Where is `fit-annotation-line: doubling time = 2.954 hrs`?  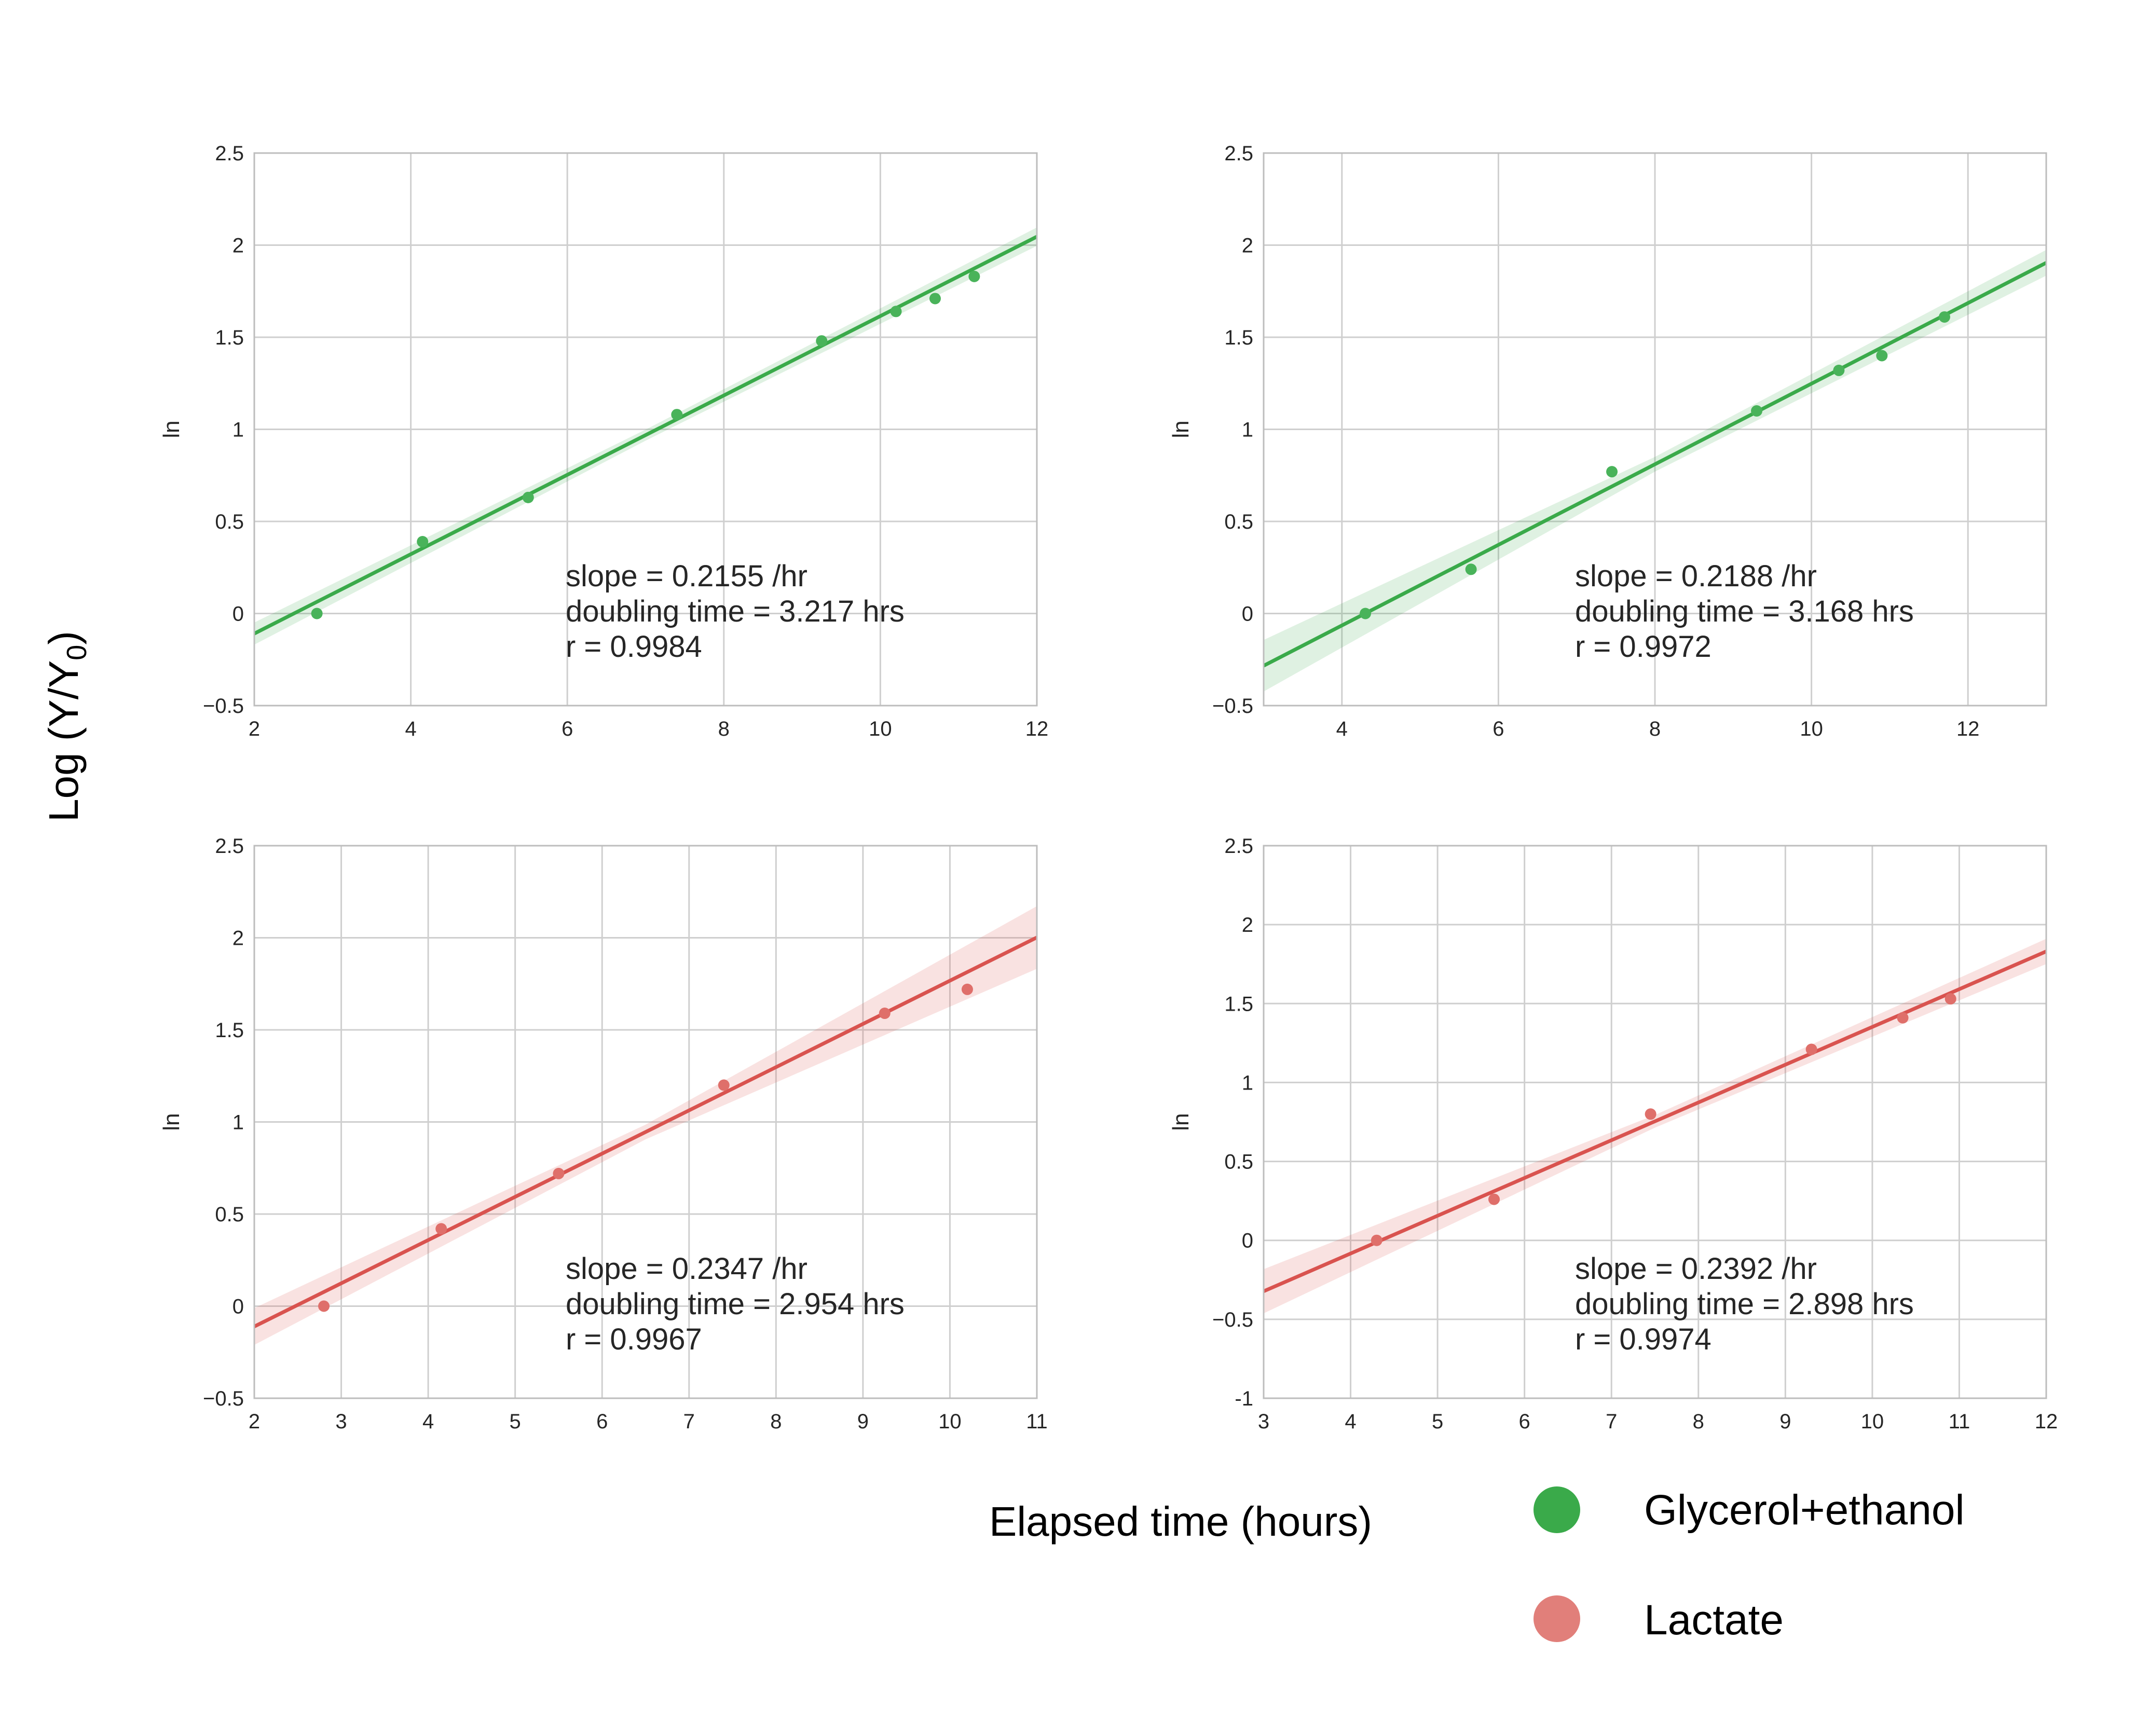
fit-annotation-line: doubling time = 2.954 hrs is located at coordinates (735, 1304).